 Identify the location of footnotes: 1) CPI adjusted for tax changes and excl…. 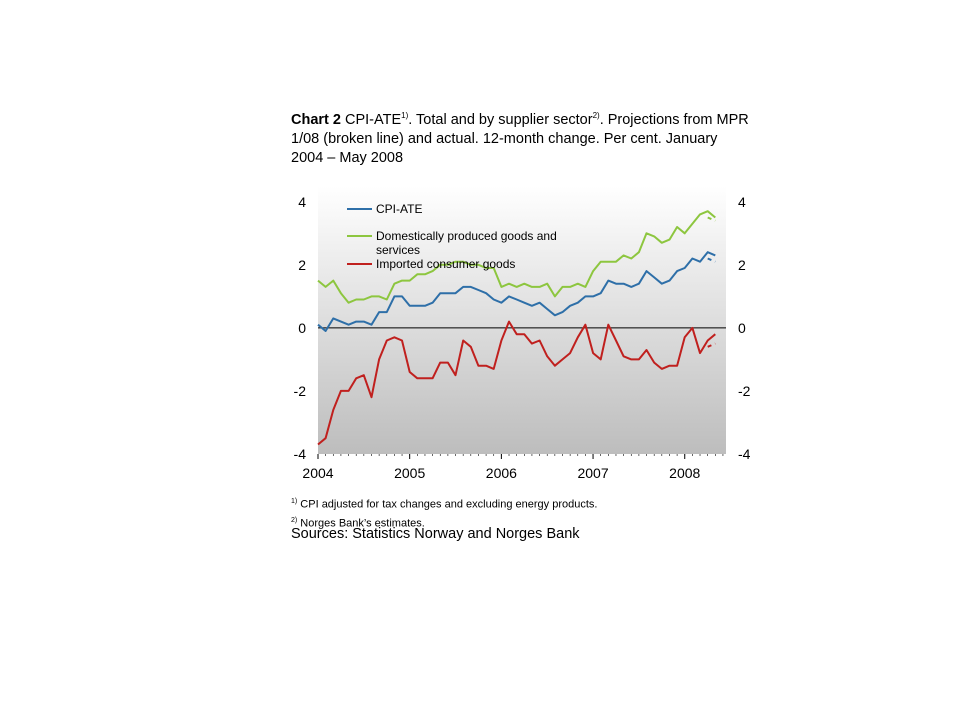
(444, 512).